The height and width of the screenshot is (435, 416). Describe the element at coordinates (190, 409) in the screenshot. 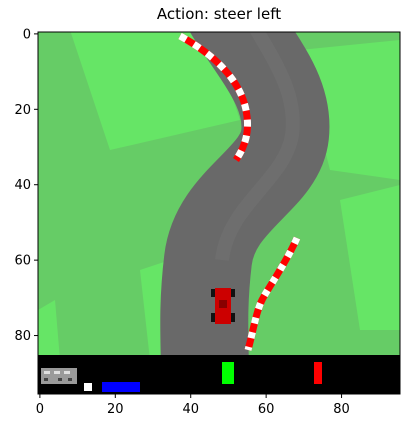

I see `x-tick-label: 40` at that location.